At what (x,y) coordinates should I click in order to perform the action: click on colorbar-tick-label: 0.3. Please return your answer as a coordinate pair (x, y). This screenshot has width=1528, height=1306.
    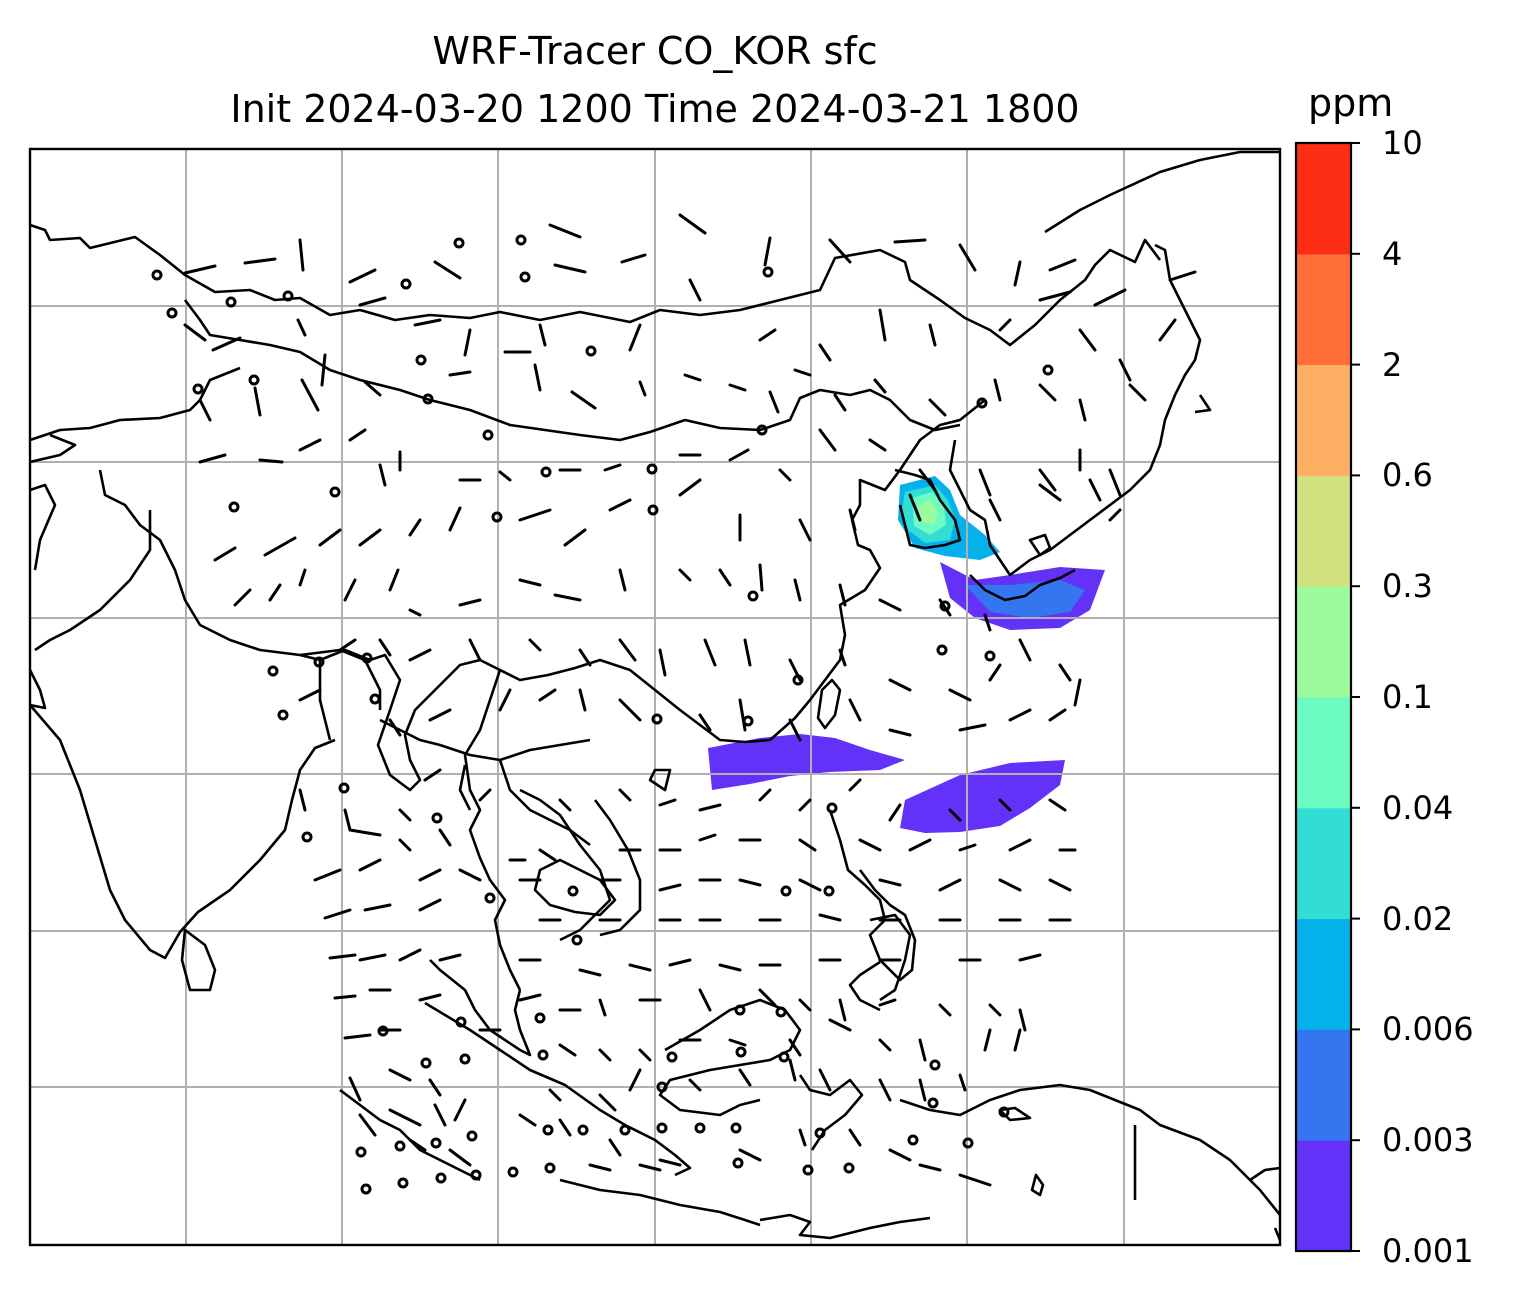
    Looking at the image, I should click on (1407, 586).